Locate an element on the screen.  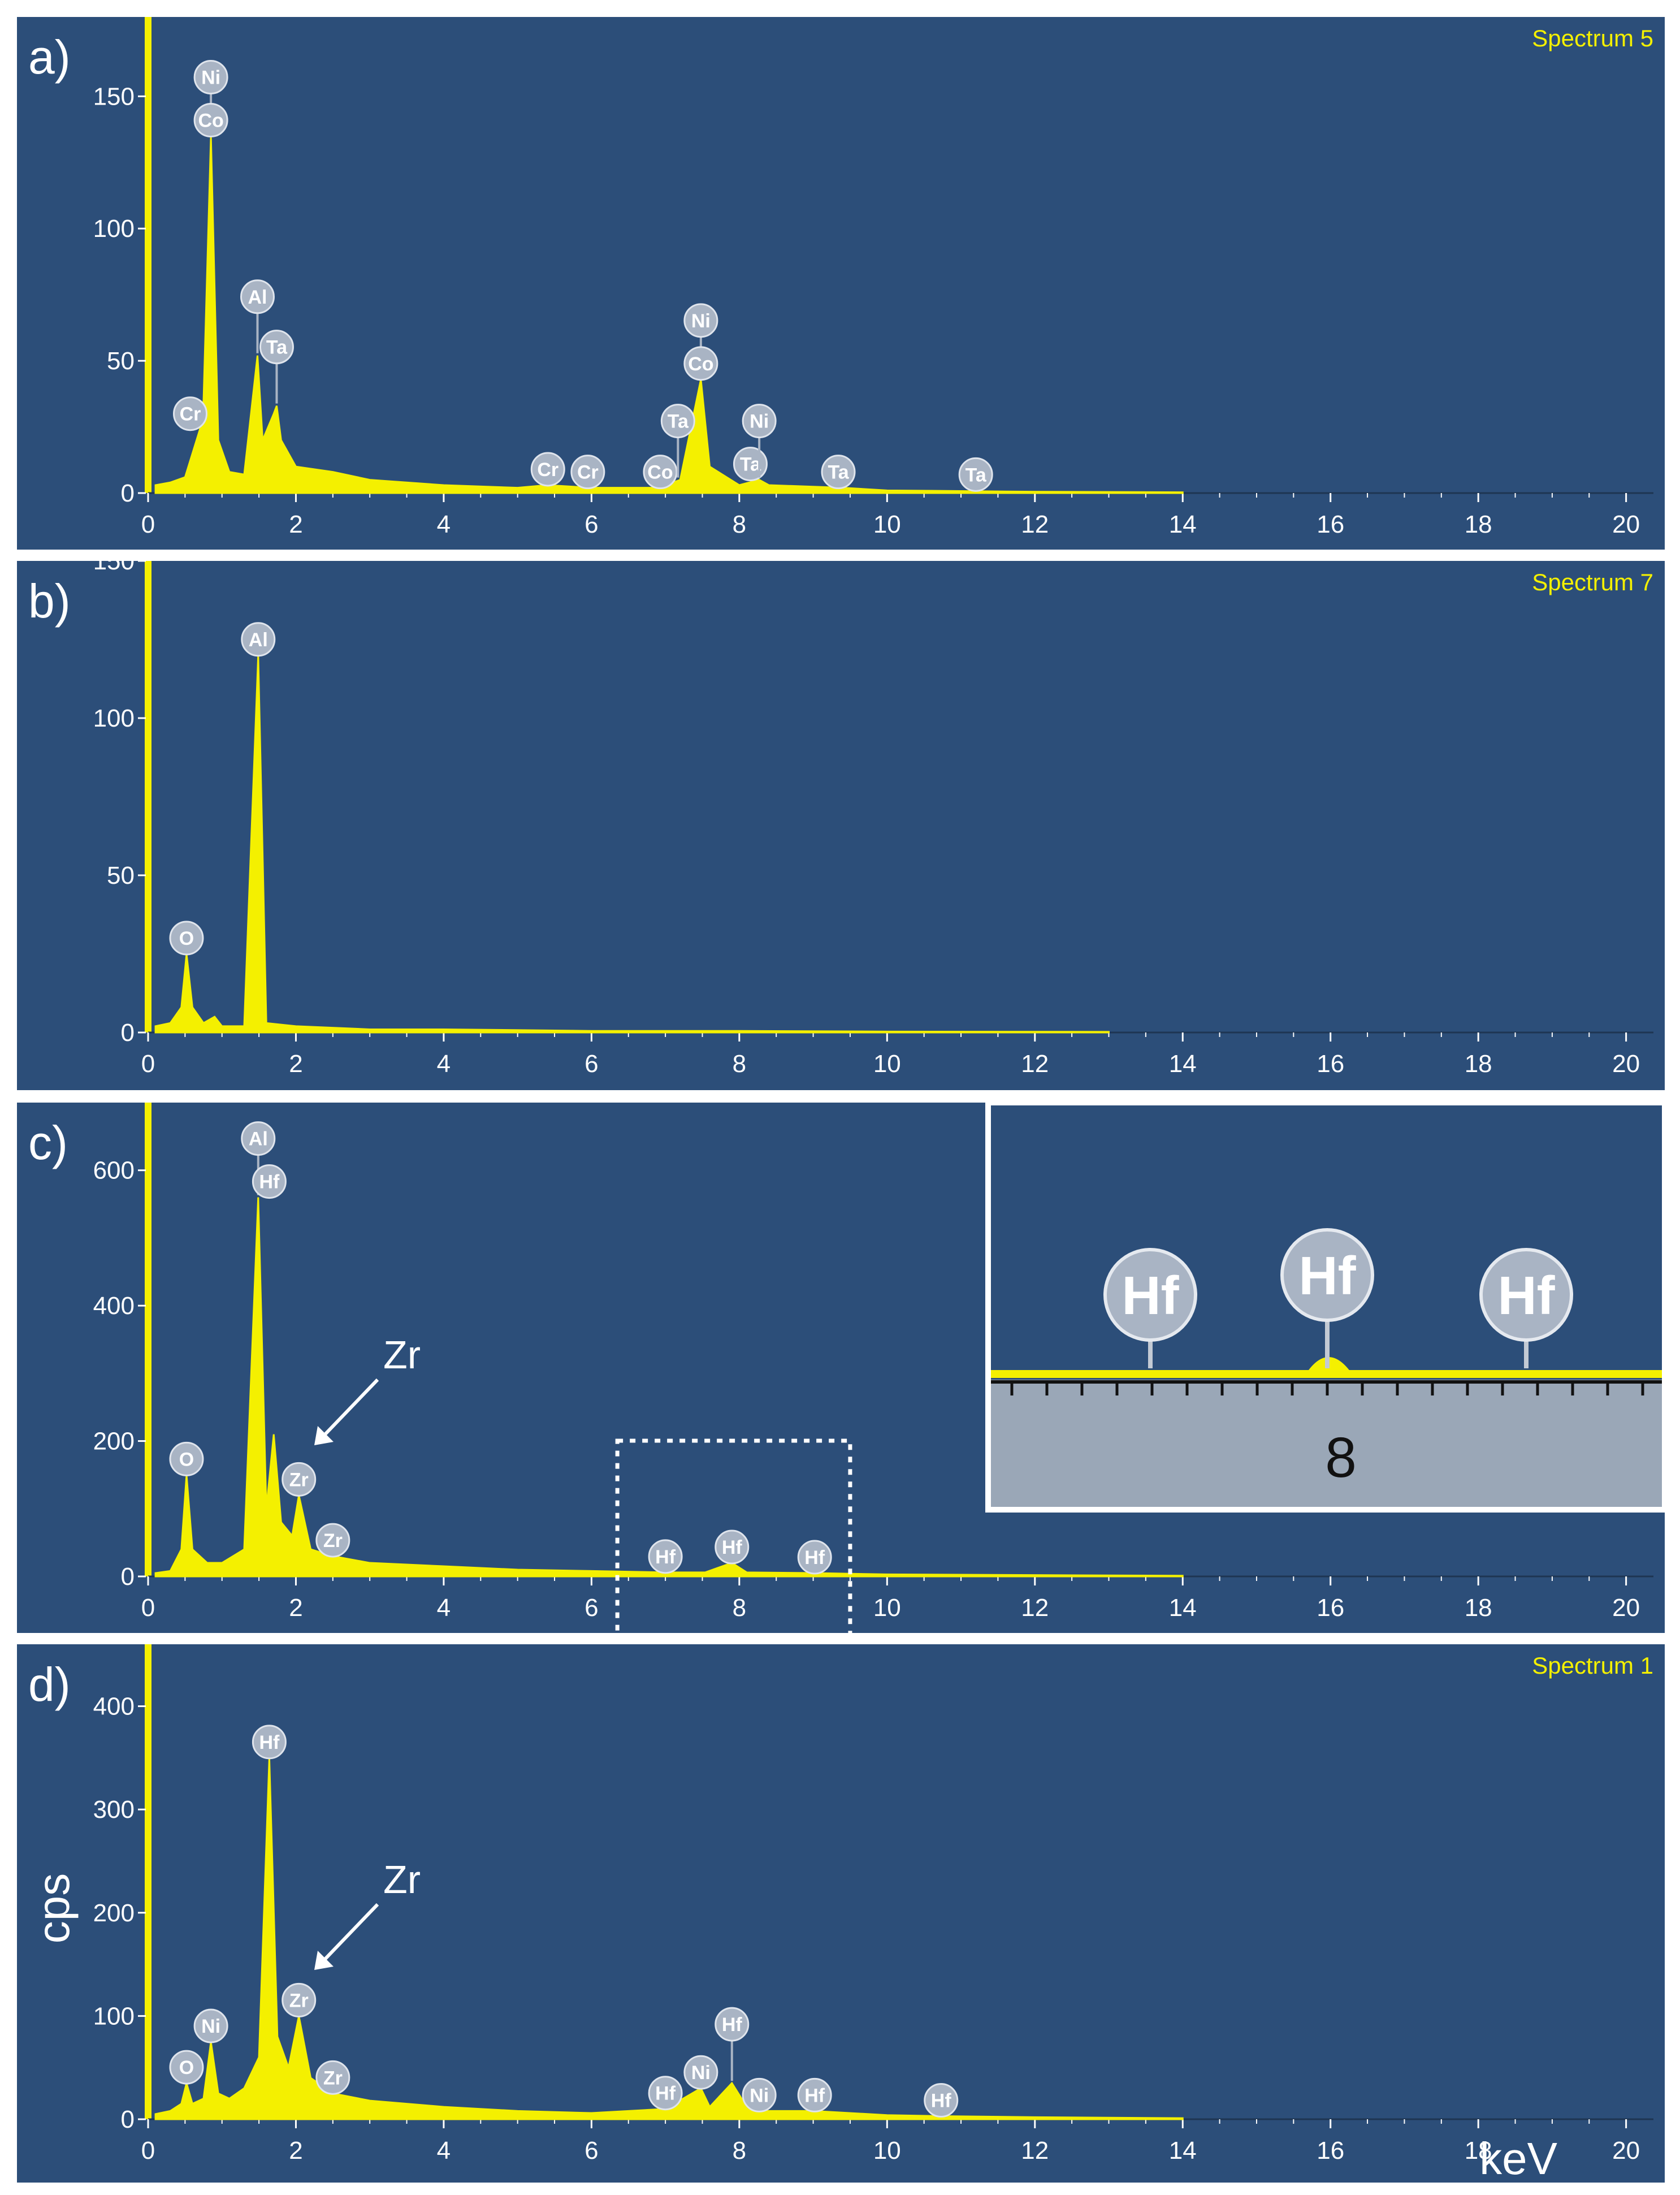
y-tick-label: 600 is located at coordinates (114, 1171).